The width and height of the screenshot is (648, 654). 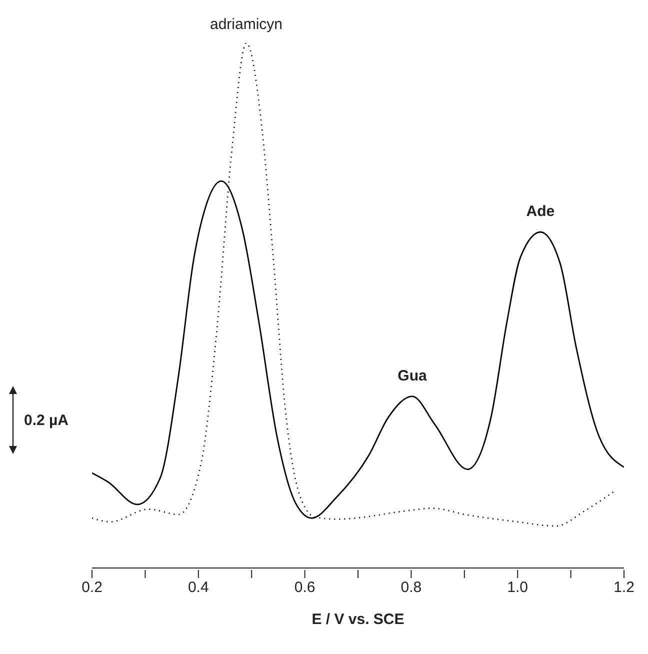 I want to click on annotation: Ade, so click(x=540, y=211).